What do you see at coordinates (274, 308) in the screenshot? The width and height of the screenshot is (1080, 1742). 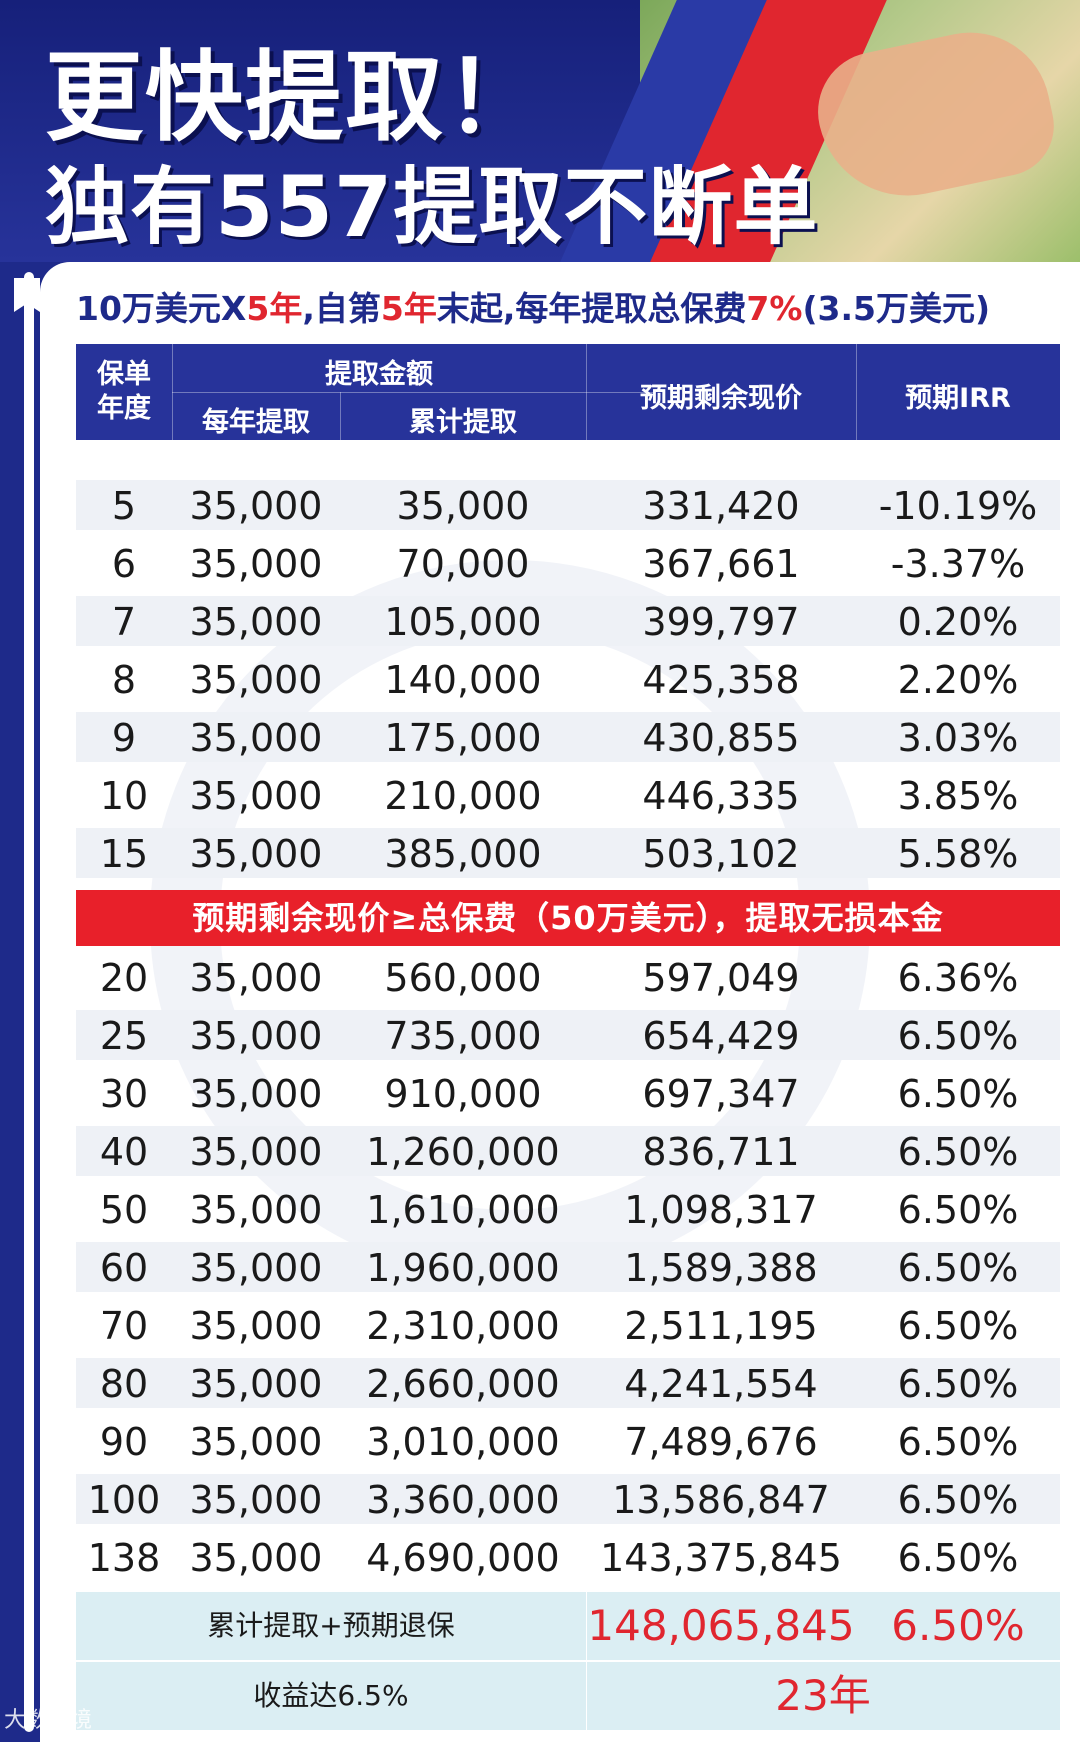 I see `plan-highlight-1: 5年` at bounding box center [274, 308].